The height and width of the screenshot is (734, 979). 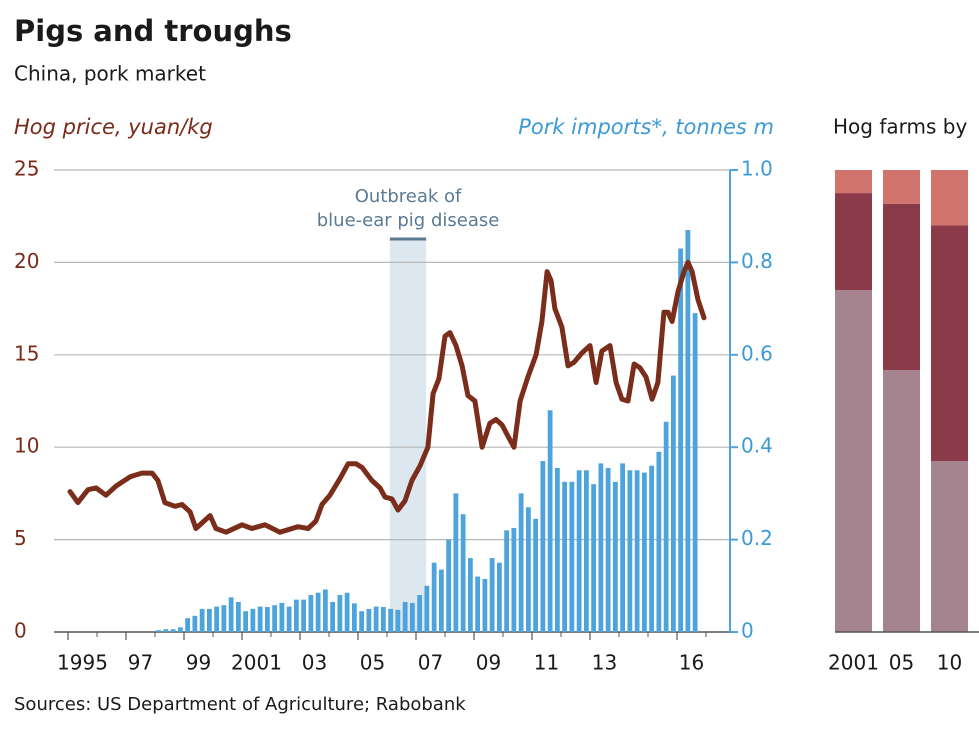 What do you see at coordinates (20, 631) in the screenshot?
I see `y-tick-label: 0` at bounding box center [20, 631].